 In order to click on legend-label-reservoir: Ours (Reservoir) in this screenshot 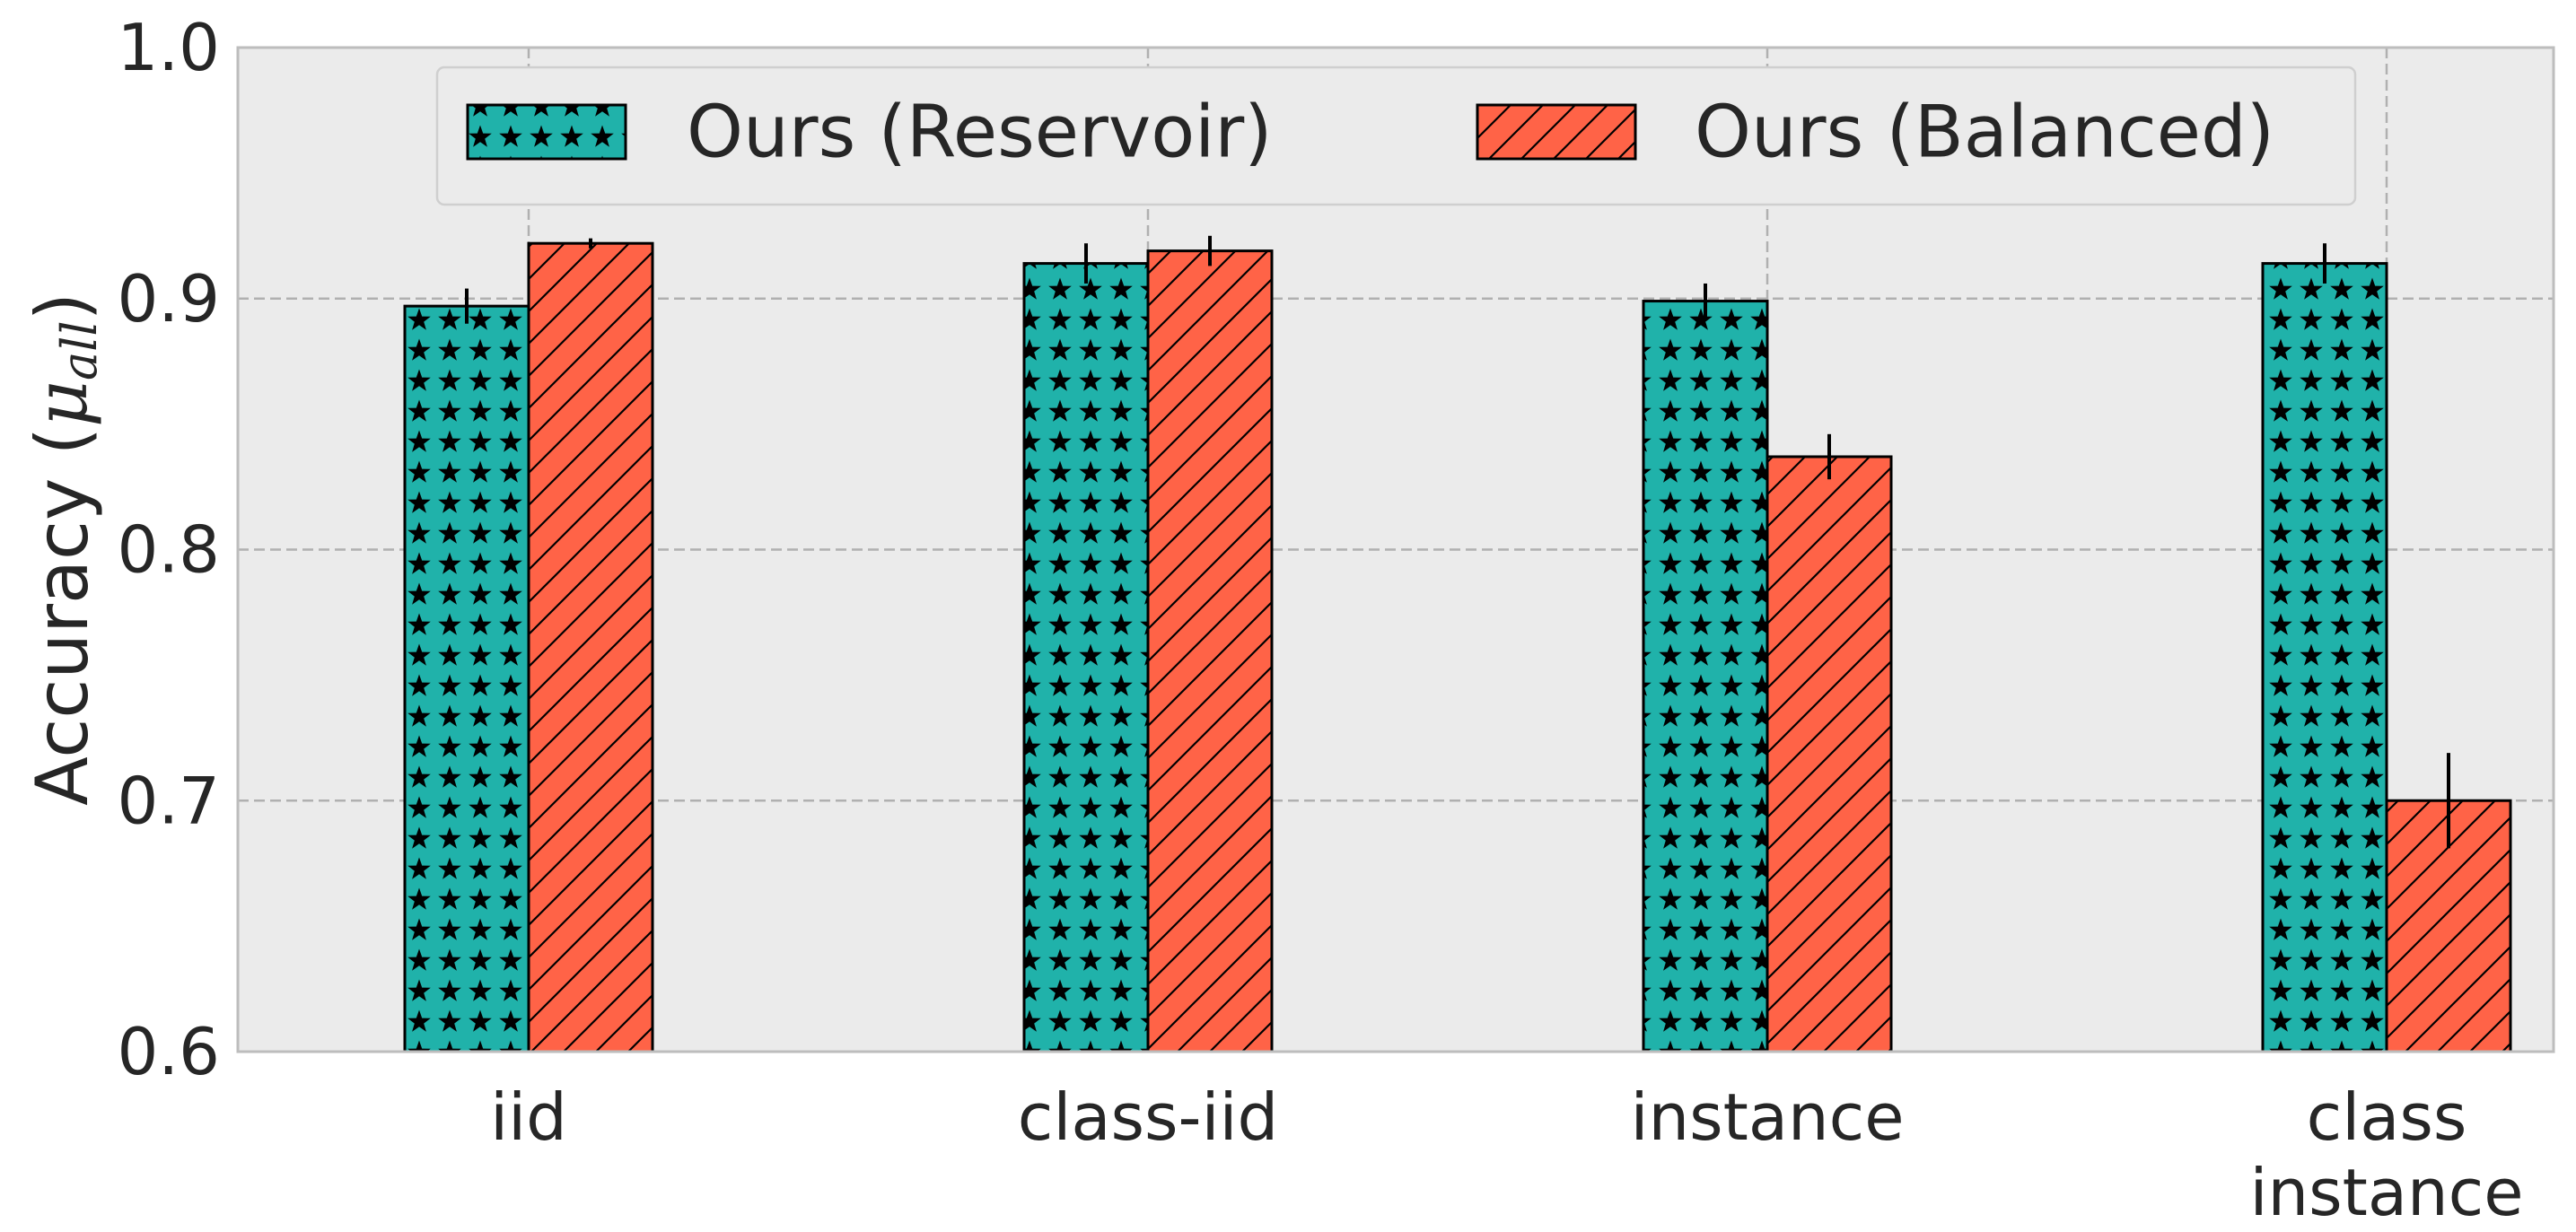, I will do `click(980, 132)`.